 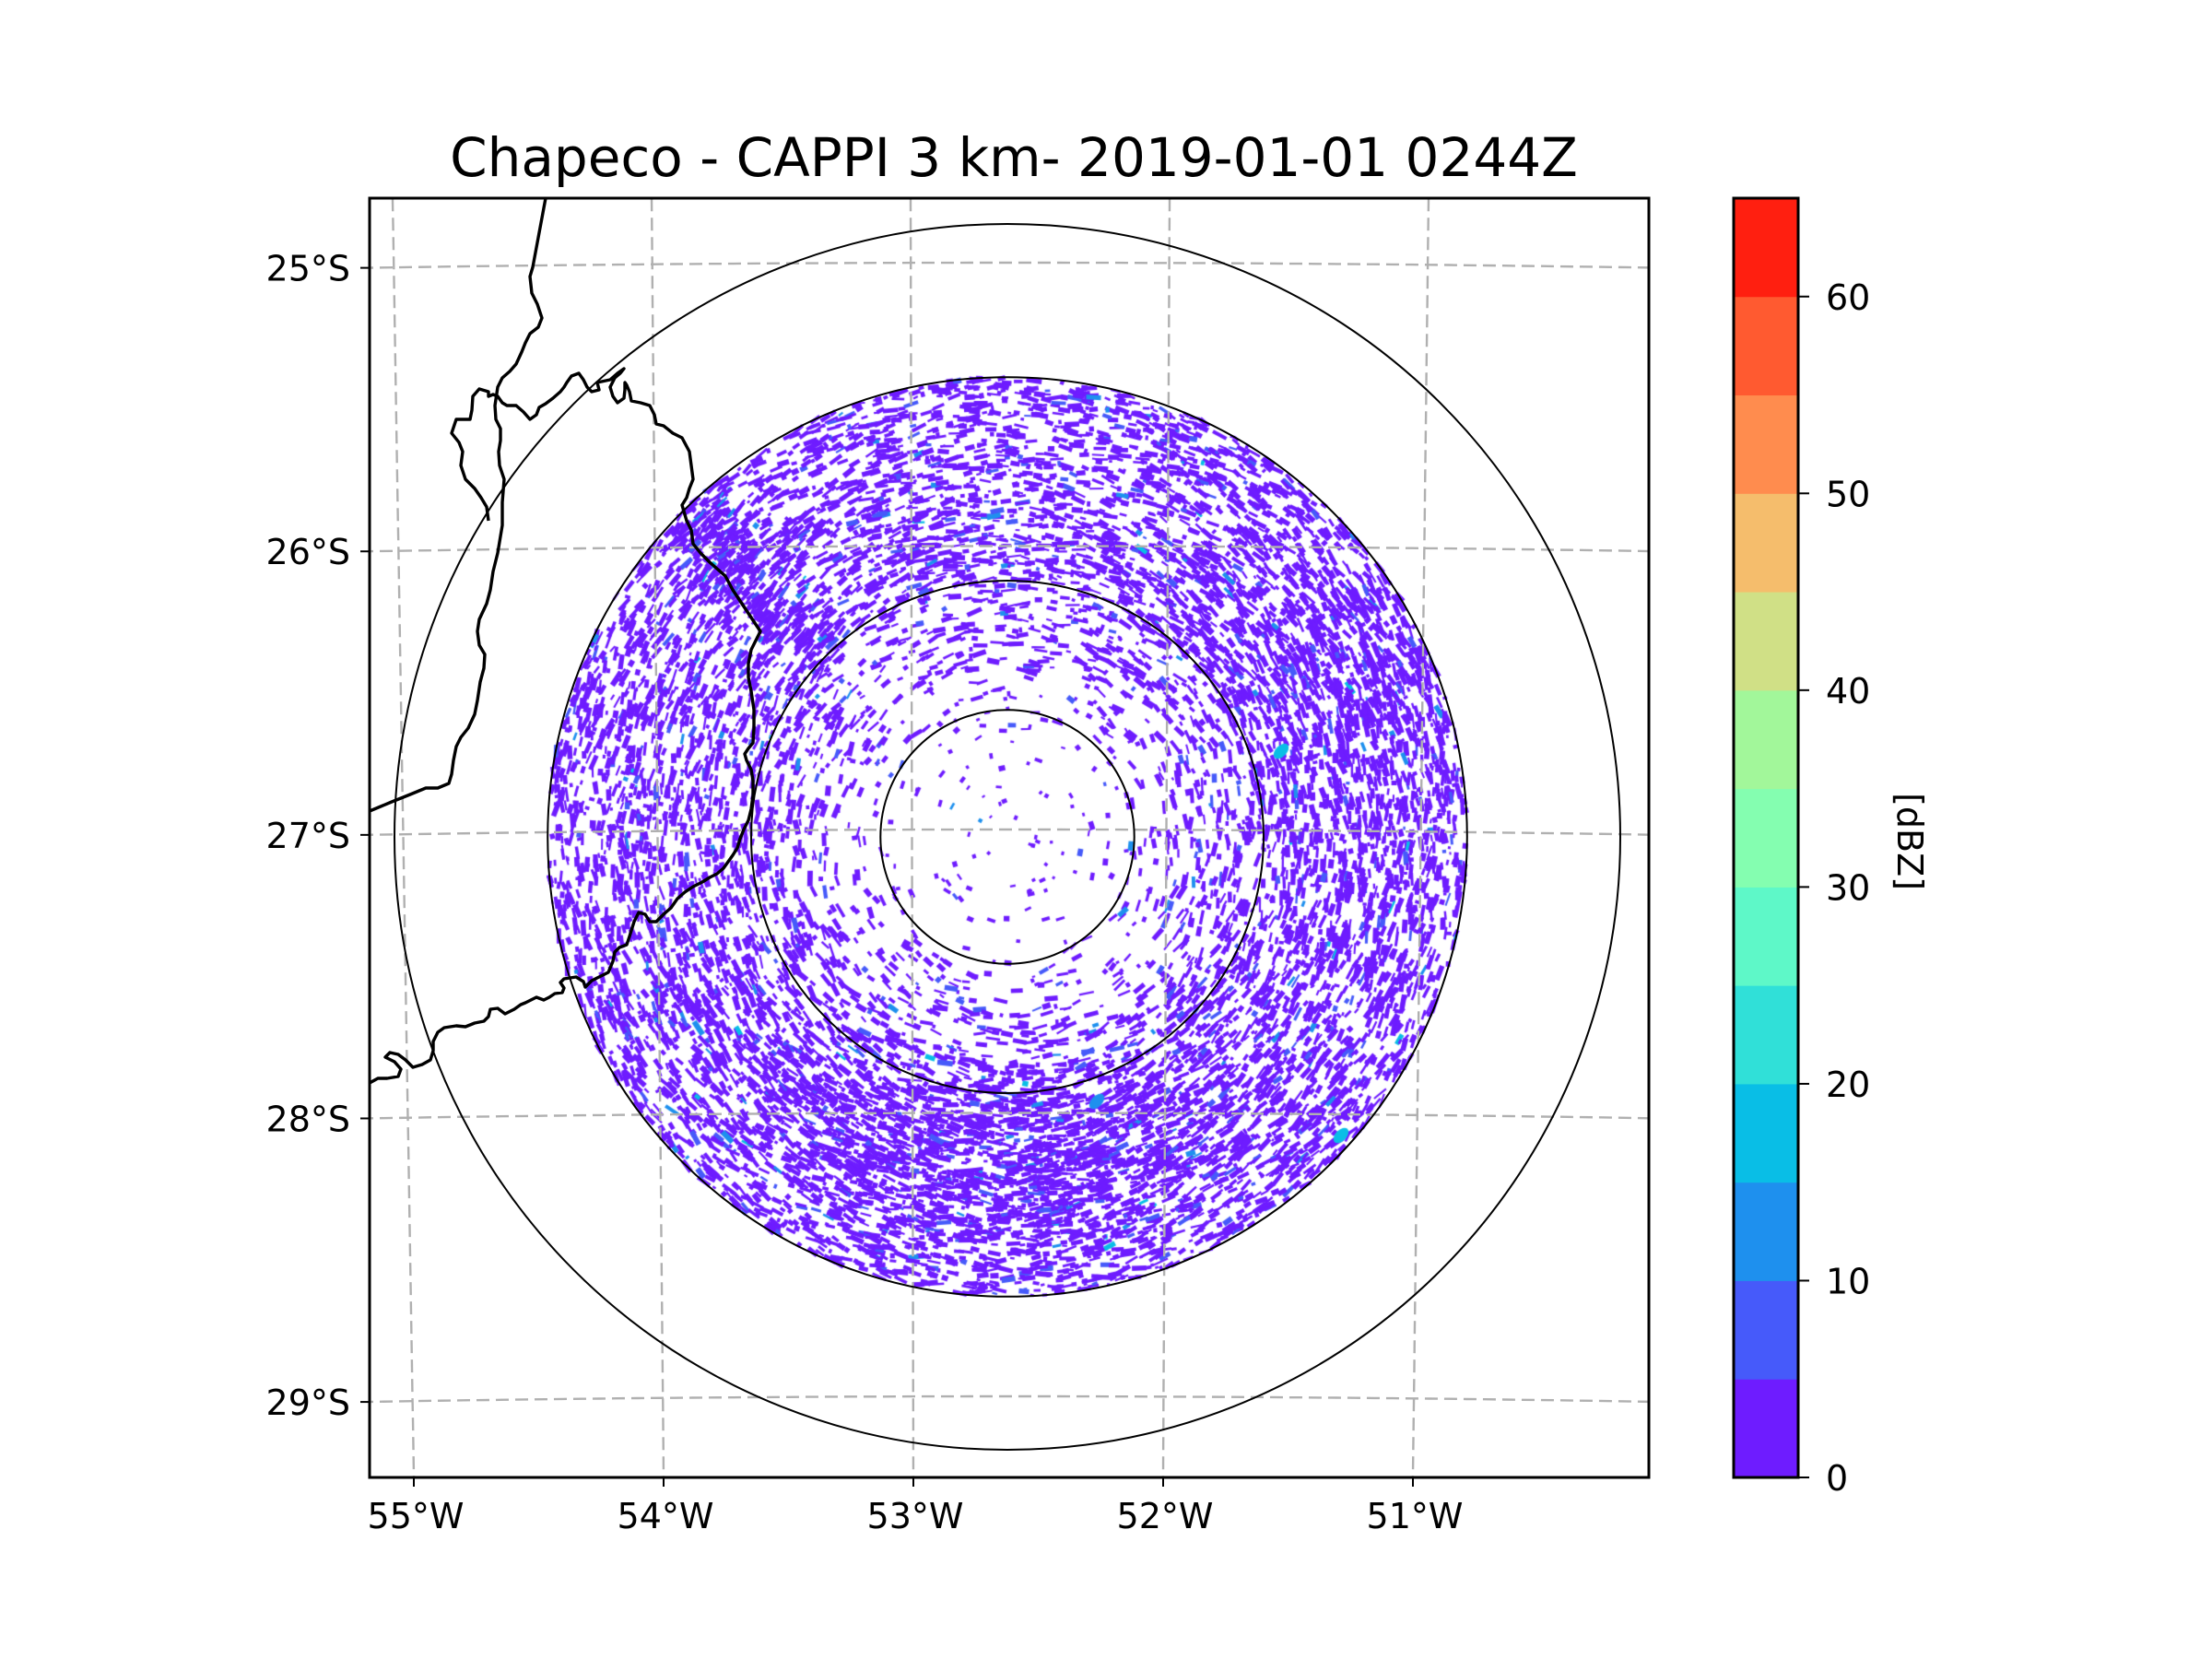 I want to click on y-tick-label: 26°S, so click(x=308, y=552).